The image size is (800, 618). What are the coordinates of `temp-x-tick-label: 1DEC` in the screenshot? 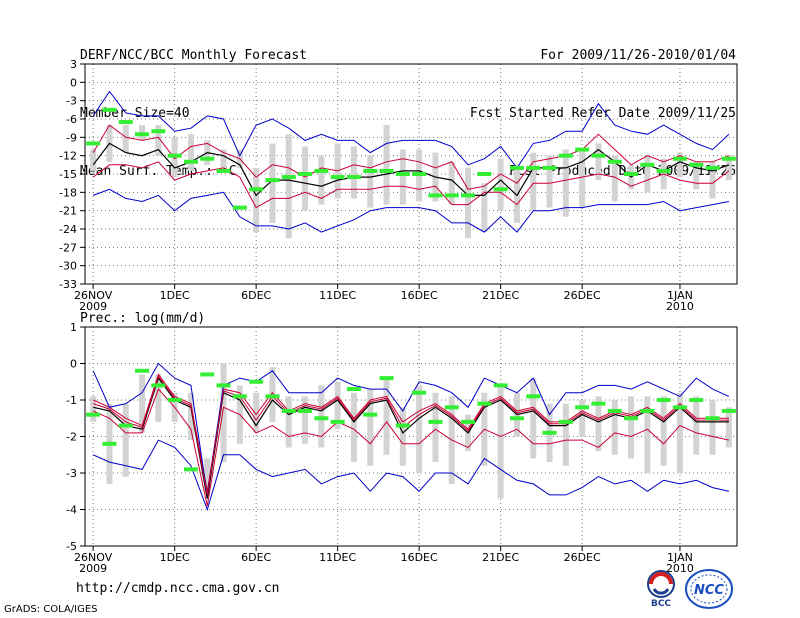 It's located at (175, 295).